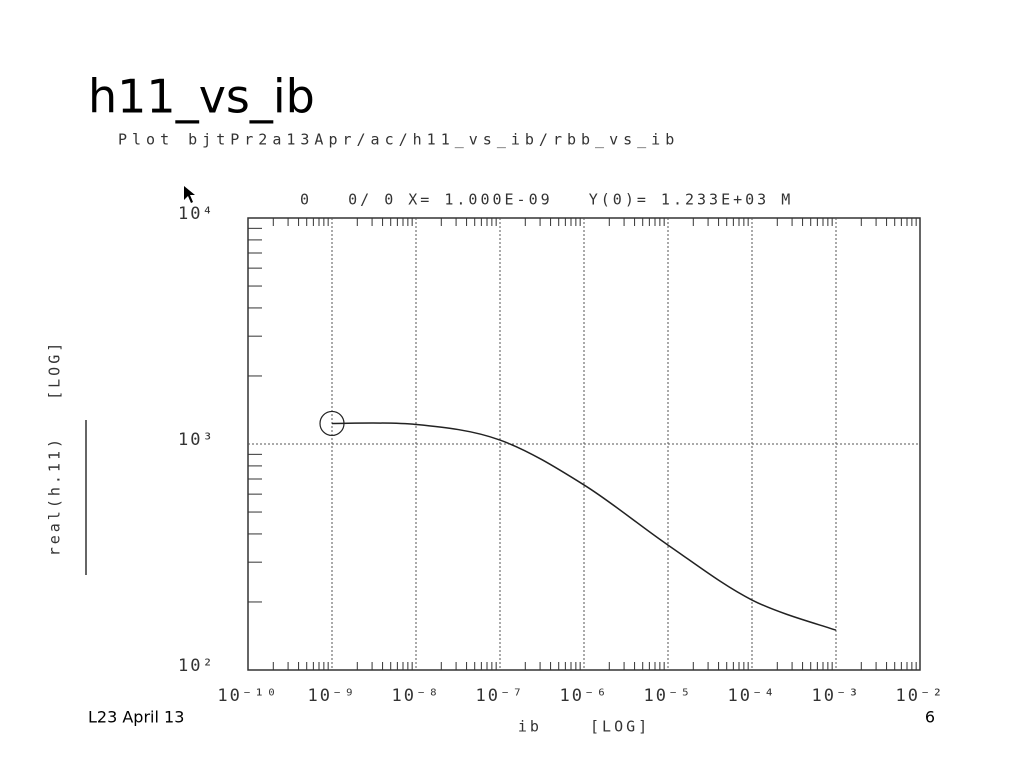 This screenshot has height=768, width=1024. I want to click on x-tick-label: 10⁻⁸, so click(416, 696).